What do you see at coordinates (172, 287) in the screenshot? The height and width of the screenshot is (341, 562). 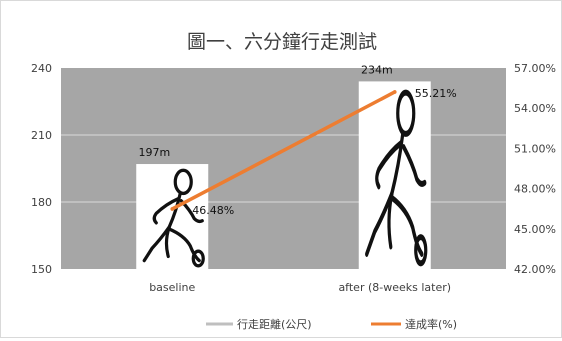 I see `category-label: baseline` at bounding box center [172, 287].